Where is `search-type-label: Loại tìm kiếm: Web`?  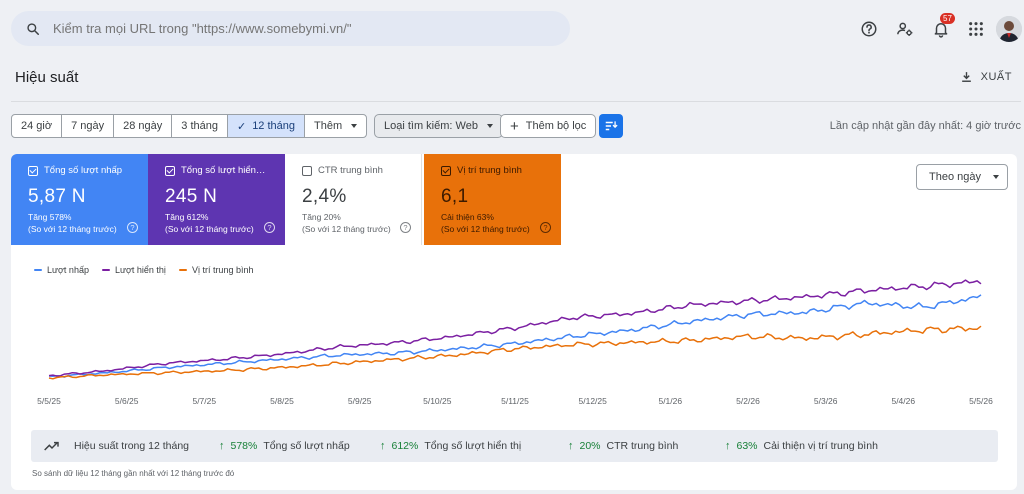 search-type-label: Loại tìm kiếm: Web is located at coordinates (431, 126).